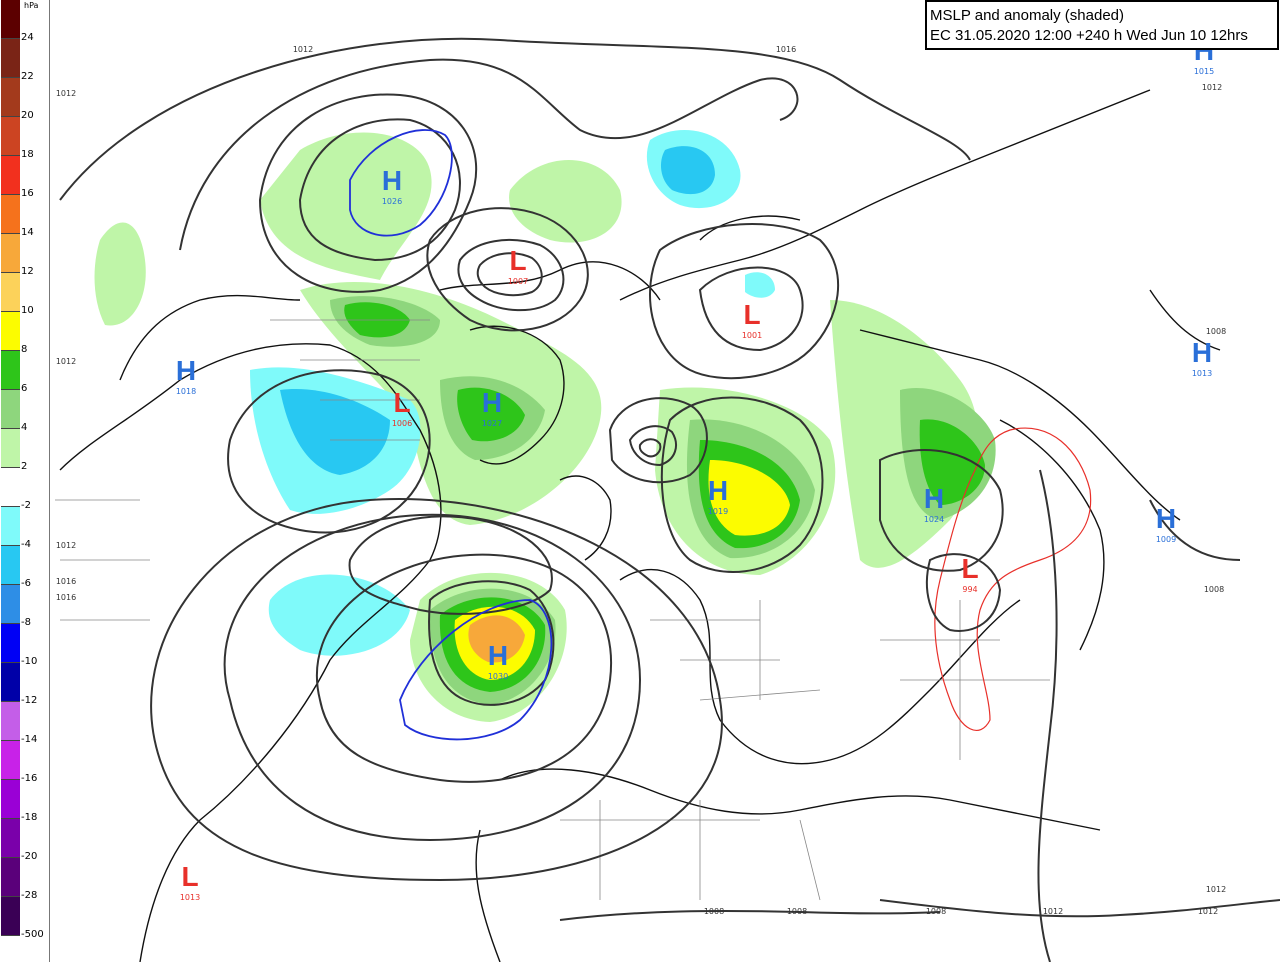 This screenshot has height=962, width=1280. I want to click on legend-label: 20, so click(27, 115).